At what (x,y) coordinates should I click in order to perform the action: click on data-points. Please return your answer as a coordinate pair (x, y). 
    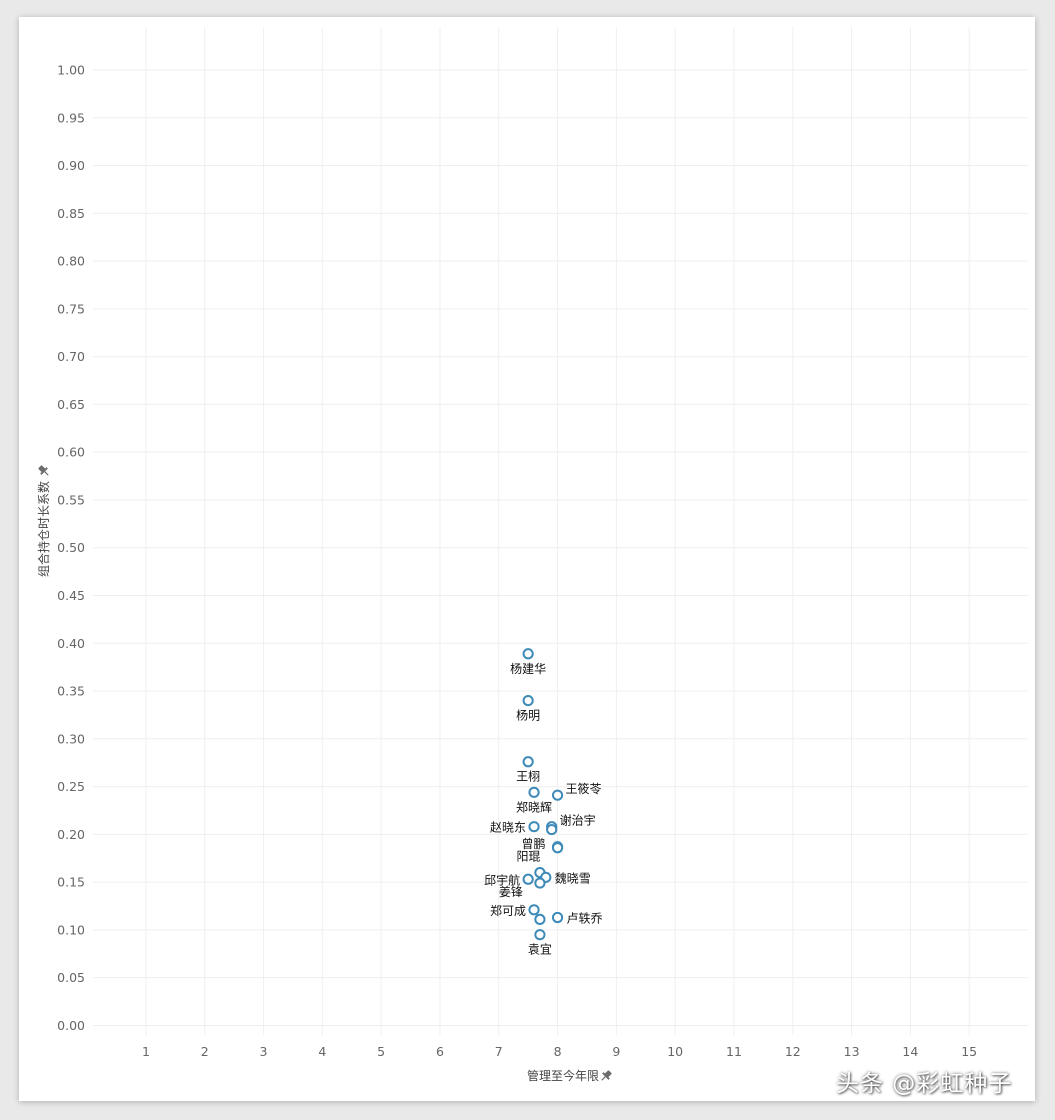
    Looking at the image, I should click on (543, 794).